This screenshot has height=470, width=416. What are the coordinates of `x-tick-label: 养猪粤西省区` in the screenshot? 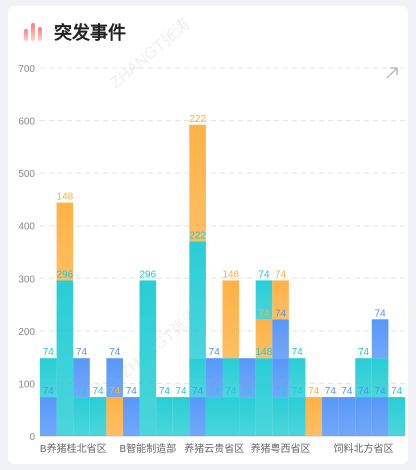 It's located at (281, 448).